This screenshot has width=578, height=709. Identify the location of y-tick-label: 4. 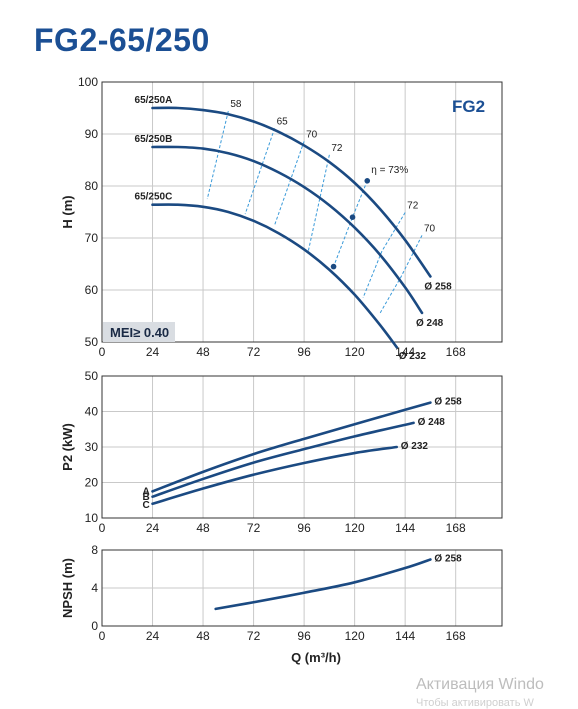
(94, 588).